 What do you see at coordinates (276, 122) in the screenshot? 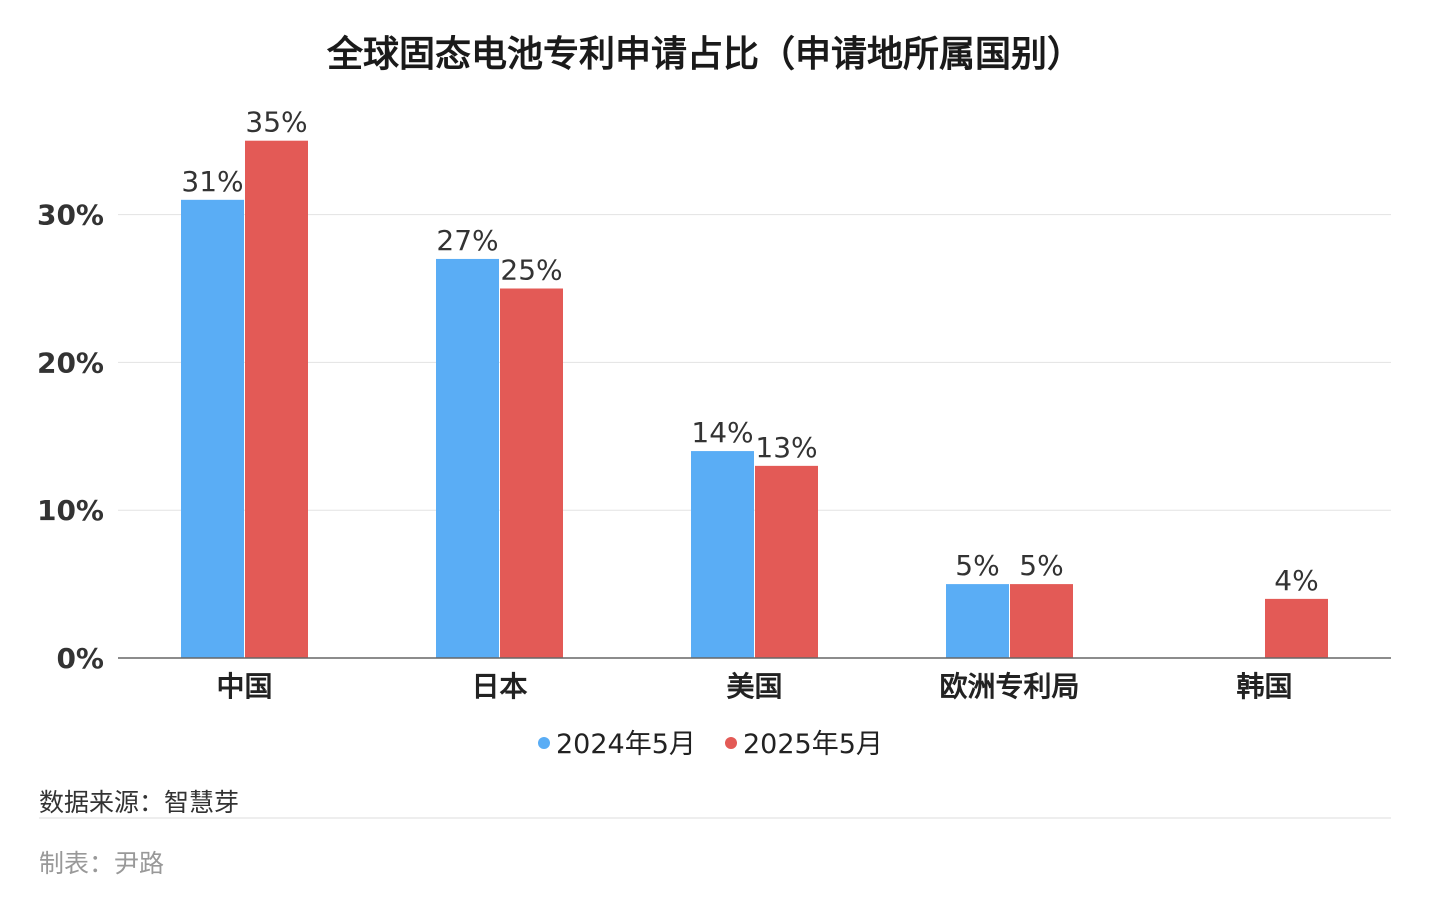
I see `data-label: 35%` at bounding box center [276, 122].